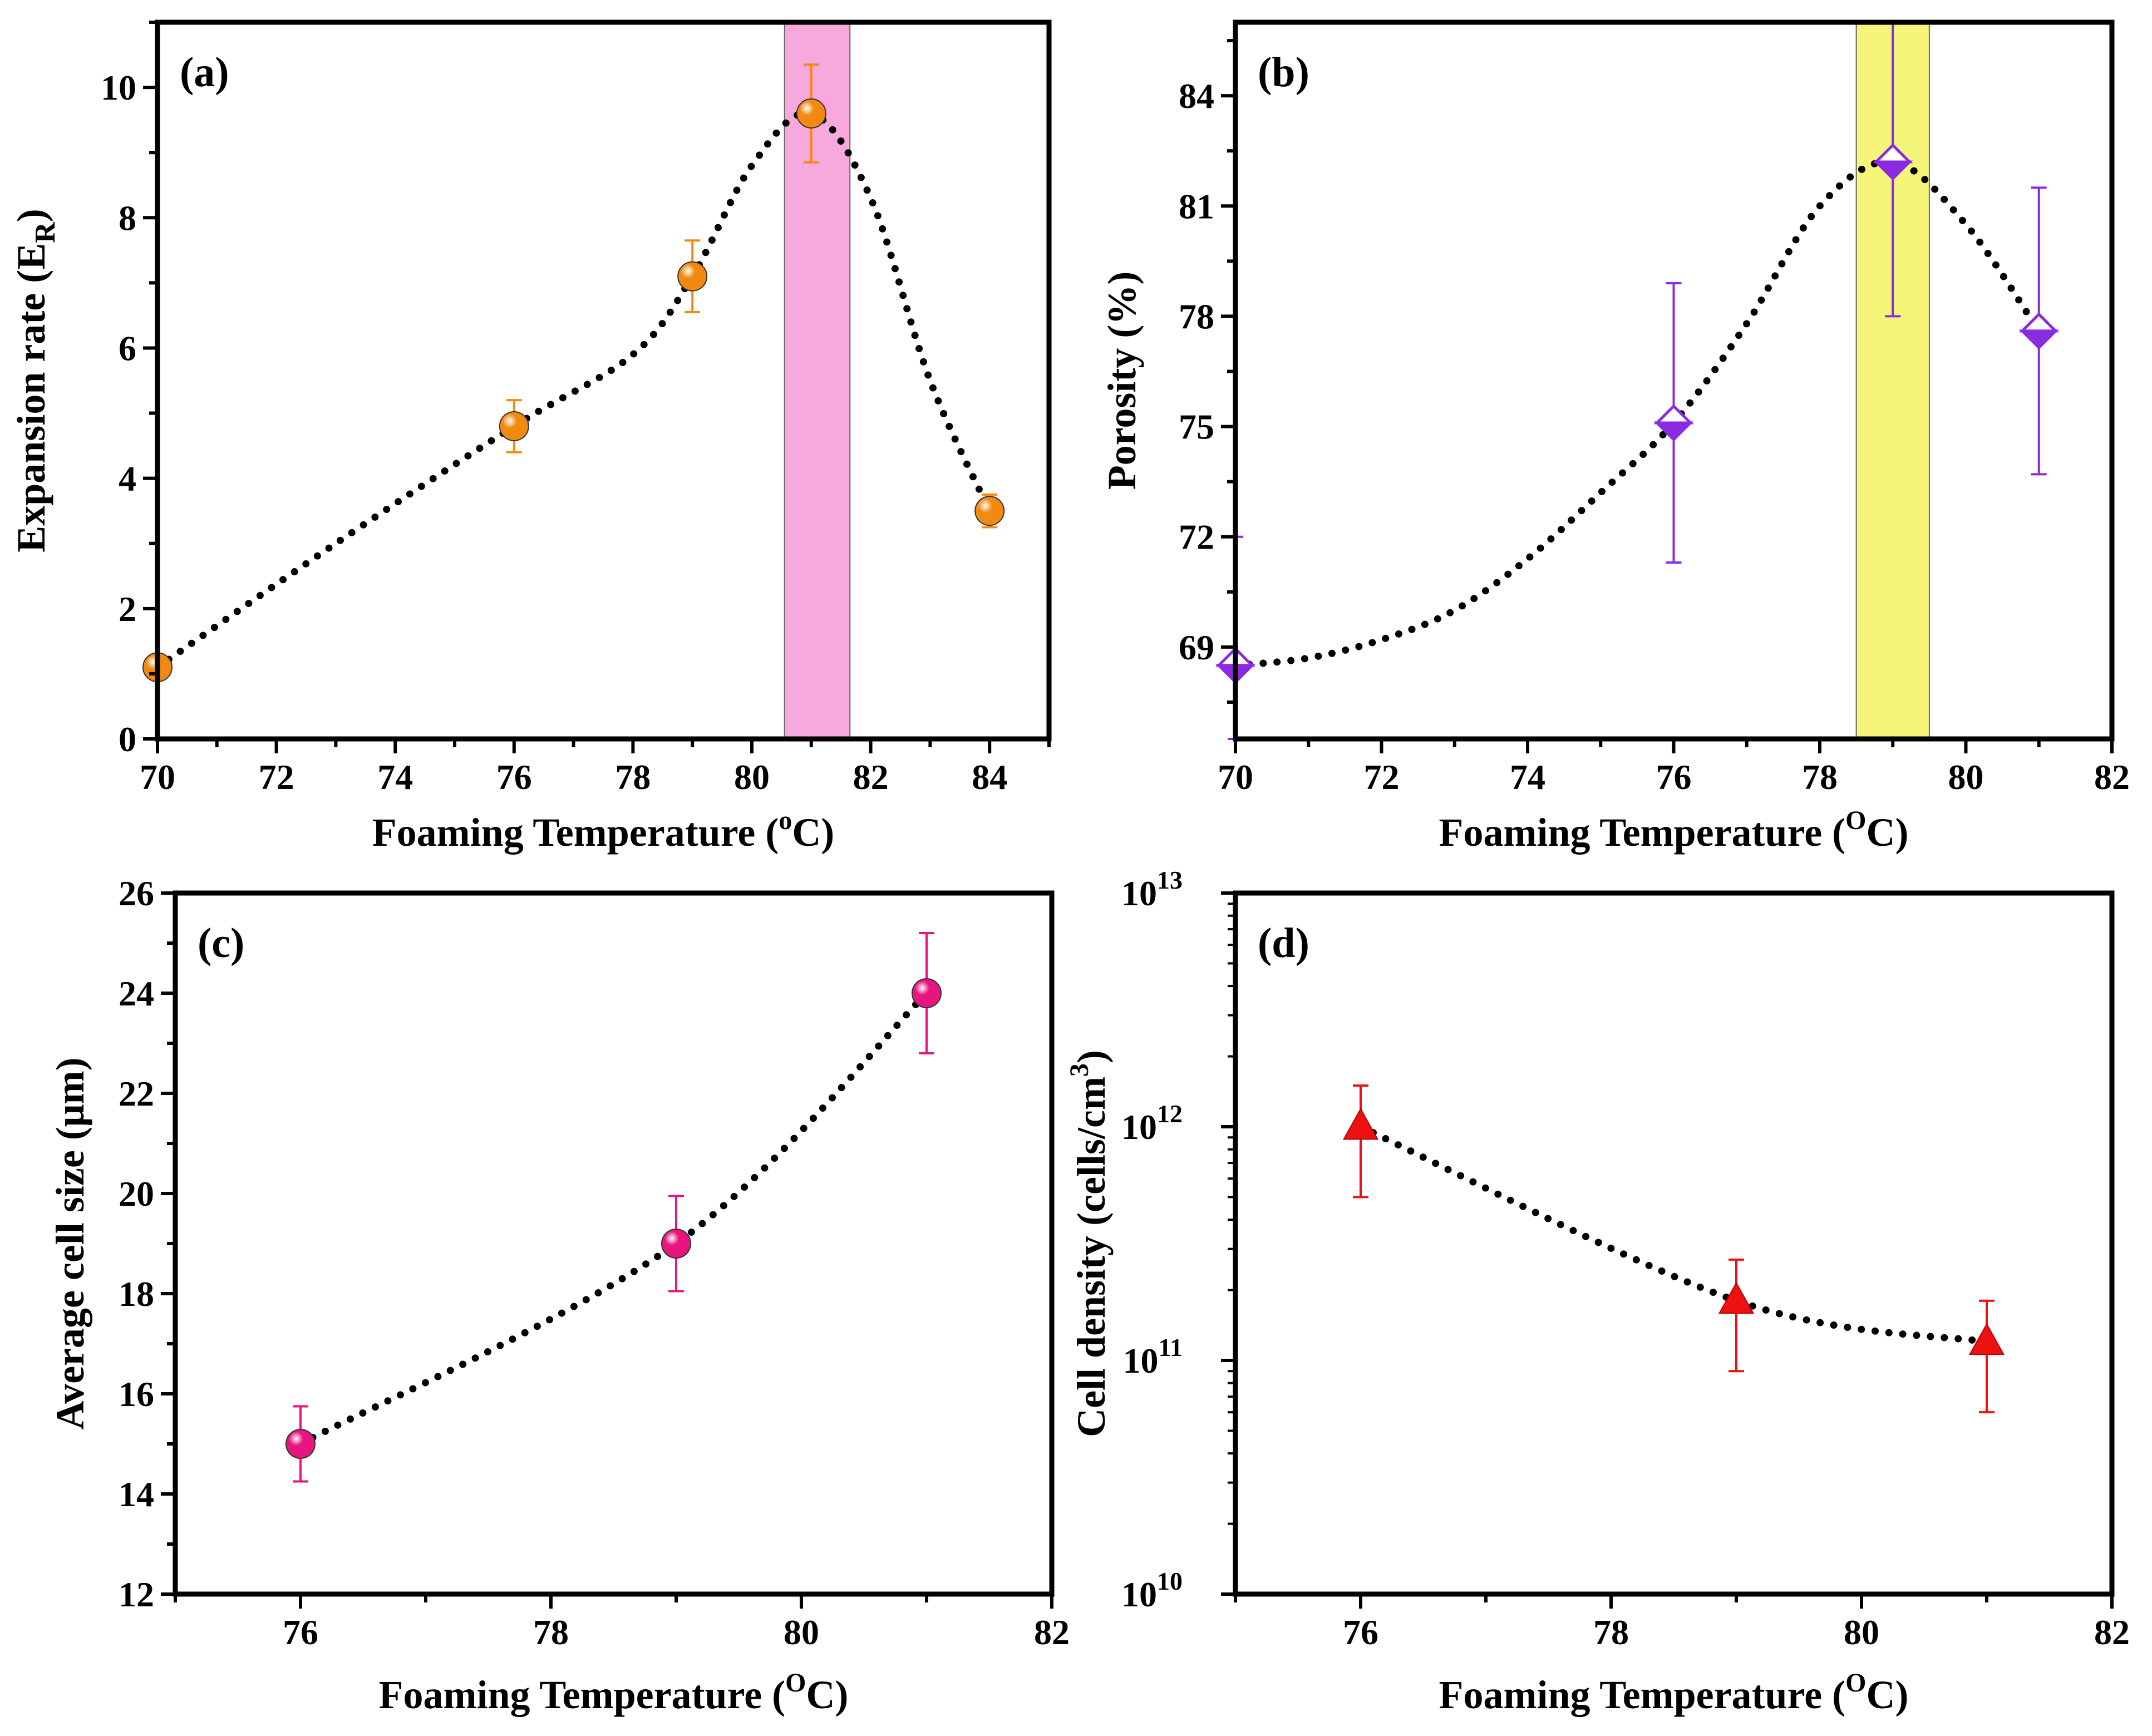  What do you see at coordinates (35, 381) in the screenshot?
I see `y-axis-title: Expansion rate (ER)` at bounding box center [35, 381].